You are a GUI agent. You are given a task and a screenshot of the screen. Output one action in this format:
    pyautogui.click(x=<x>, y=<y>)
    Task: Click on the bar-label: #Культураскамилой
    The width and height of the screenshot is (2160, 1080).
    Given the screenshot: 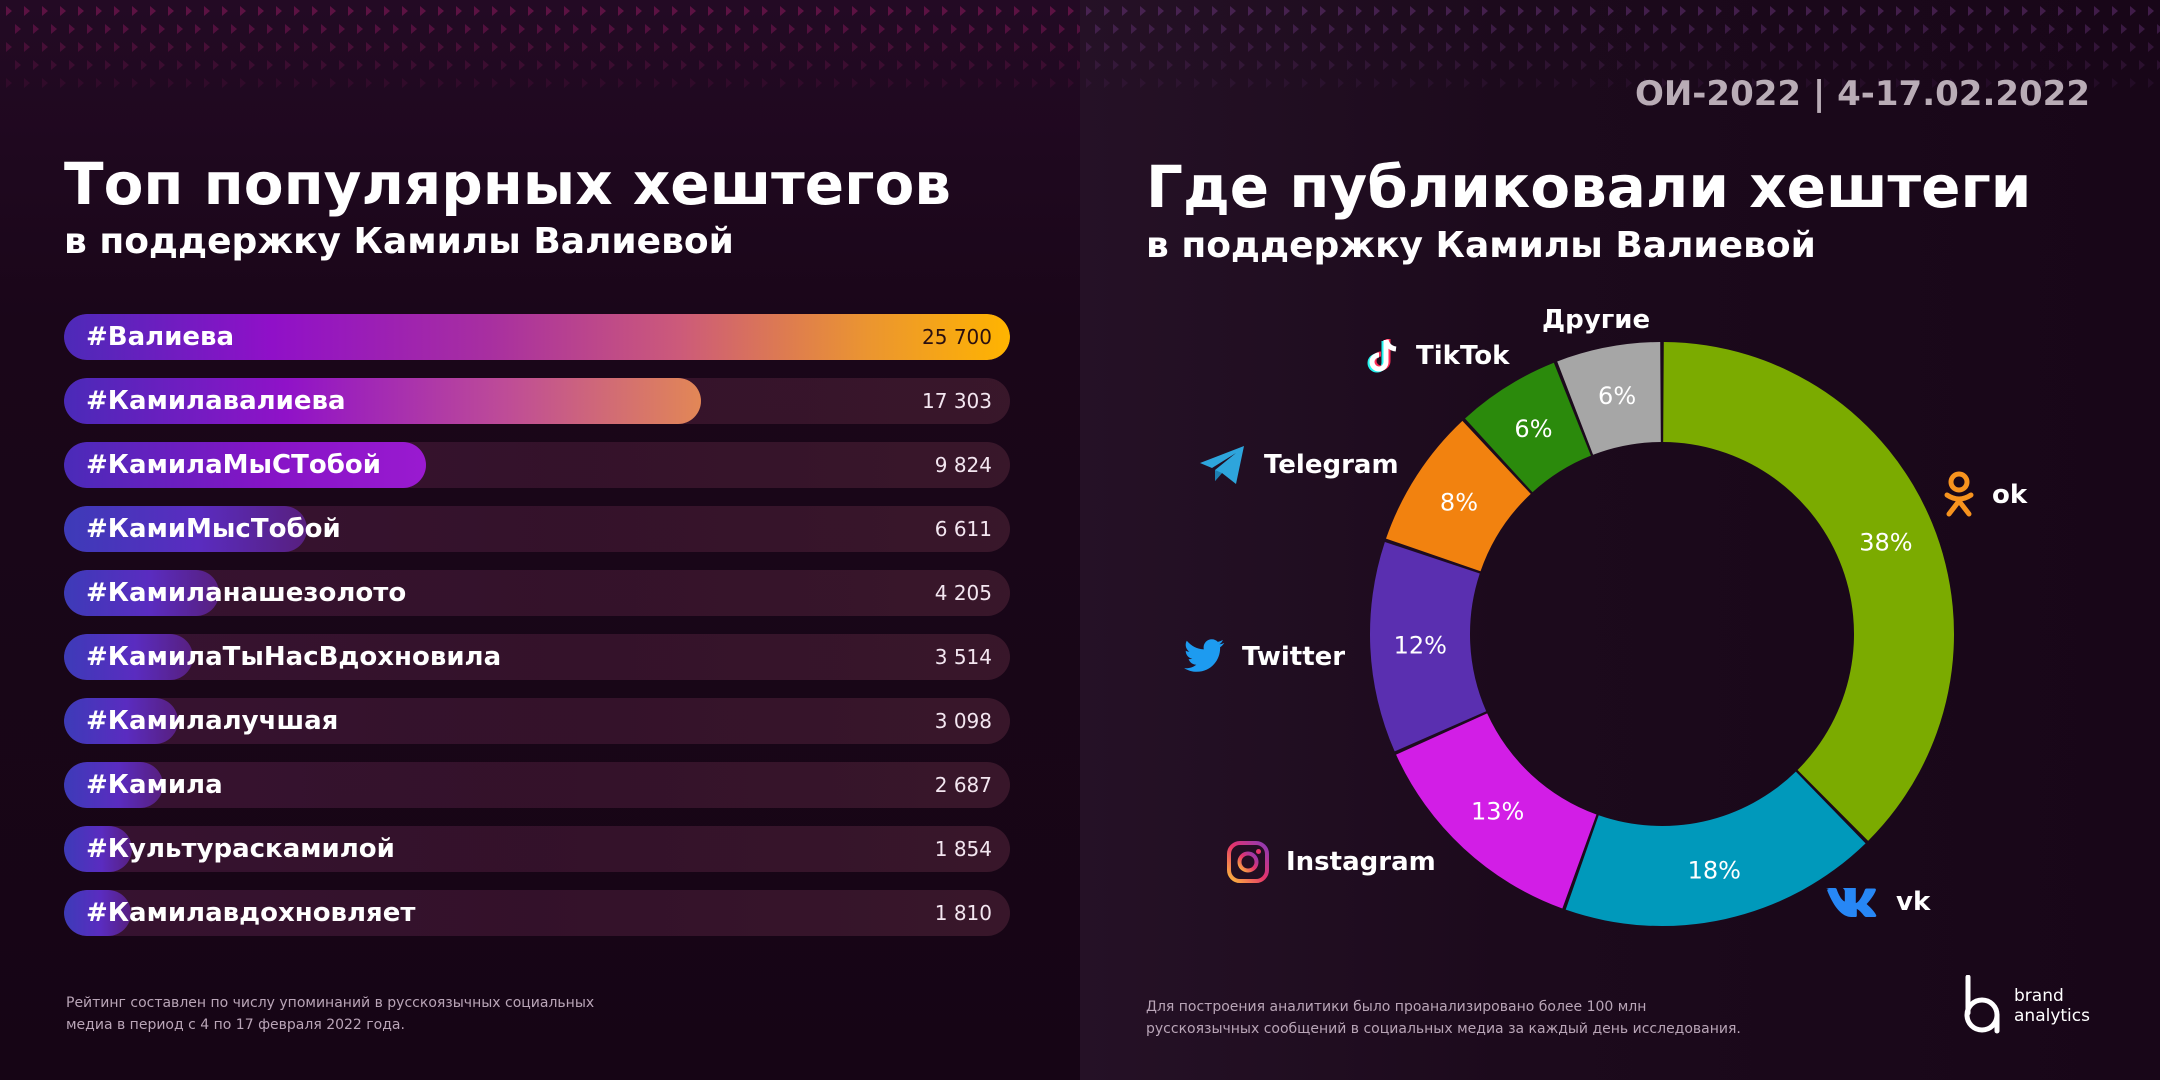 What is the action you would take?
    pyautogui.click(x=240, y=849)
    